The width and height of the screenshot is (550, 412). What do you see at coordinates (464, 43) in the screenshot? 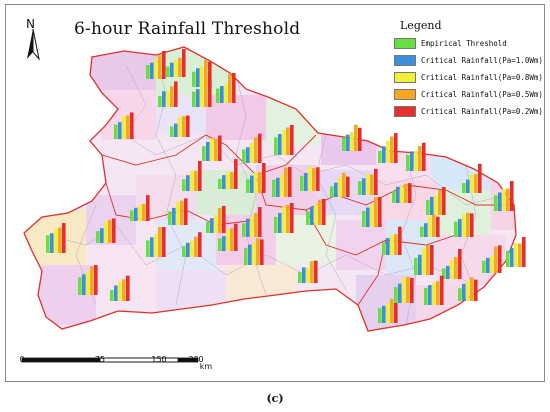
I see `legend-label: Empirical Threshold` at bounding box center [464, 43].